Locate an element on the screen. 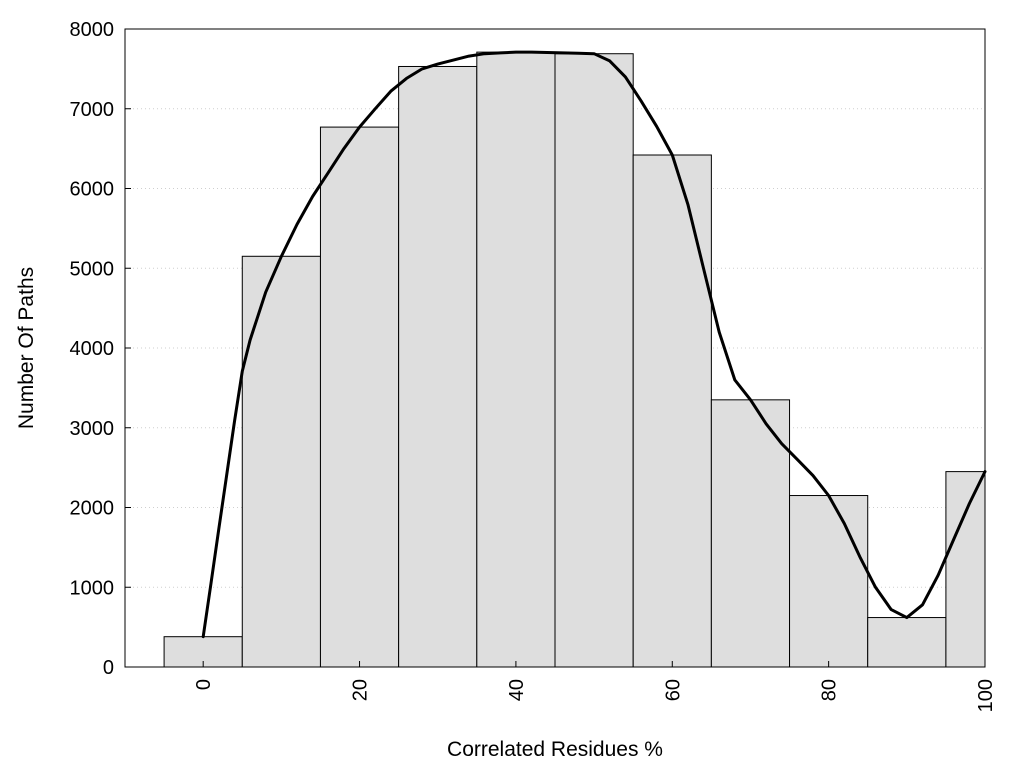  y-axis-title: Number Of Paths is located at coordinates (26, 348).